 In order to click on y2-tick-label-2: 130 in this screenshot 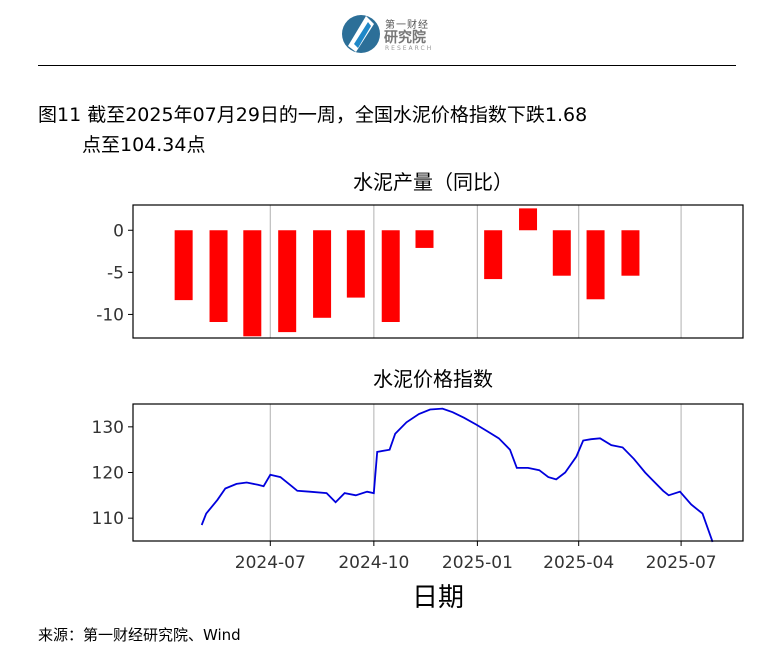, I will do `click(108, 428)`.